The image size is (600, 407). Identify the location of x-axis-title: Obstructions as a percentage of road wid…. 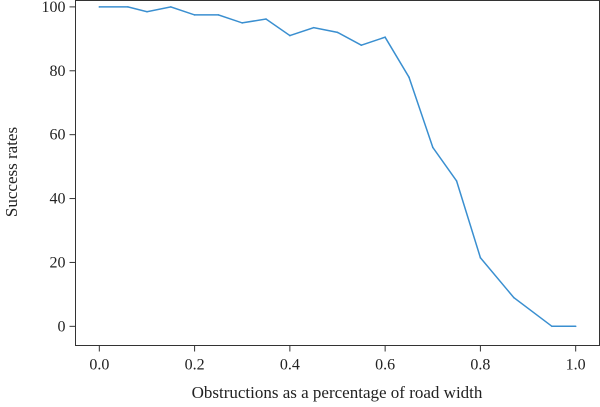
(337, 392).